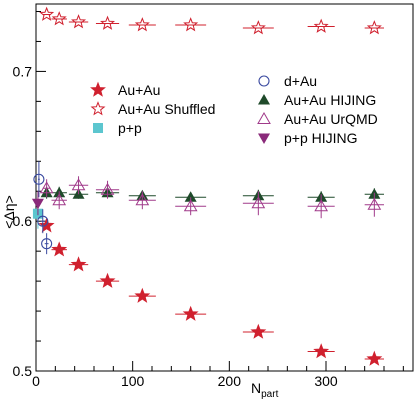  What do you see at coordinates (330, 100) in the screenshot?
I see `legend-label: Au+Au HIJING` at bounding box center [330, 100].